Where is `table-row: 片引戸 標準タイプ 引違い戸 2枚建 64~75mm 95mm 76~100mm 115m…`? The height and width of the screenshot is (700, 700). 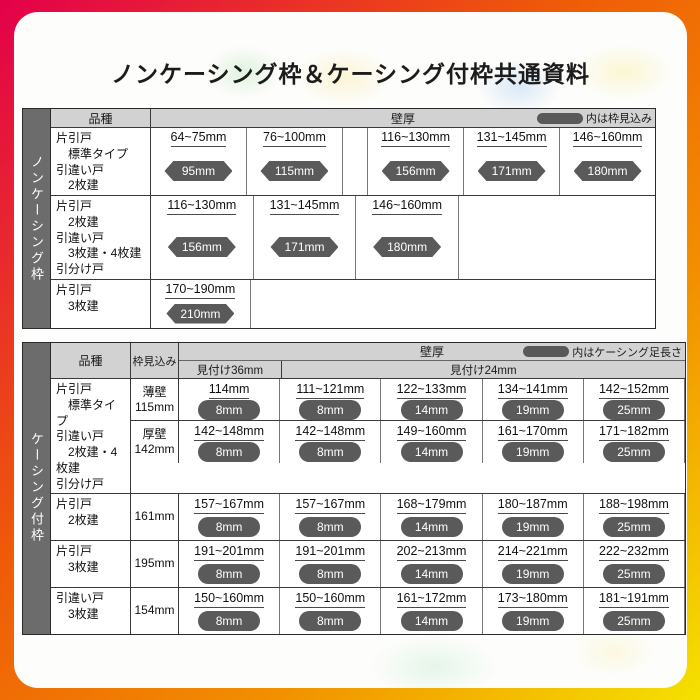
table-row: 片引戸 標準タイプ 引違い戸 2枚建 64~75mm 95mm 76~100mm 115m… is located at coordinates (353, 162).